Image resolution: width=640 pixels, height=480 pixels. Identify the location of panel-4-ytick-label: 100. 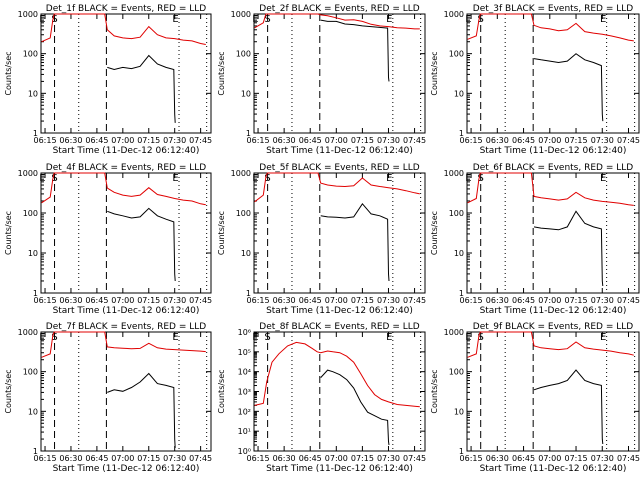
(30, 213).